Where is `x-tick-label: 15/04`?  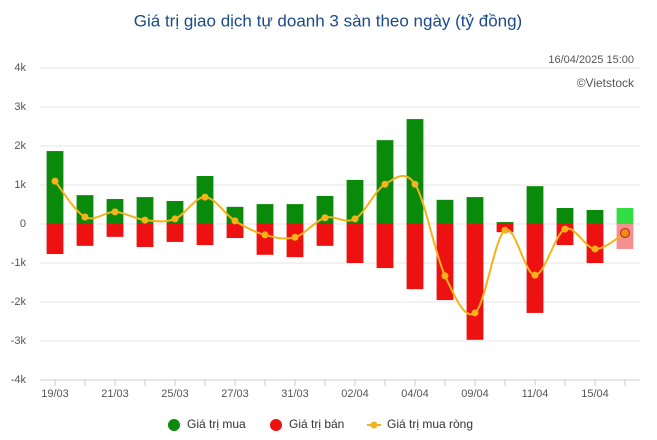
x-tick-label: 15/04 is located at coordinates (595, 394).